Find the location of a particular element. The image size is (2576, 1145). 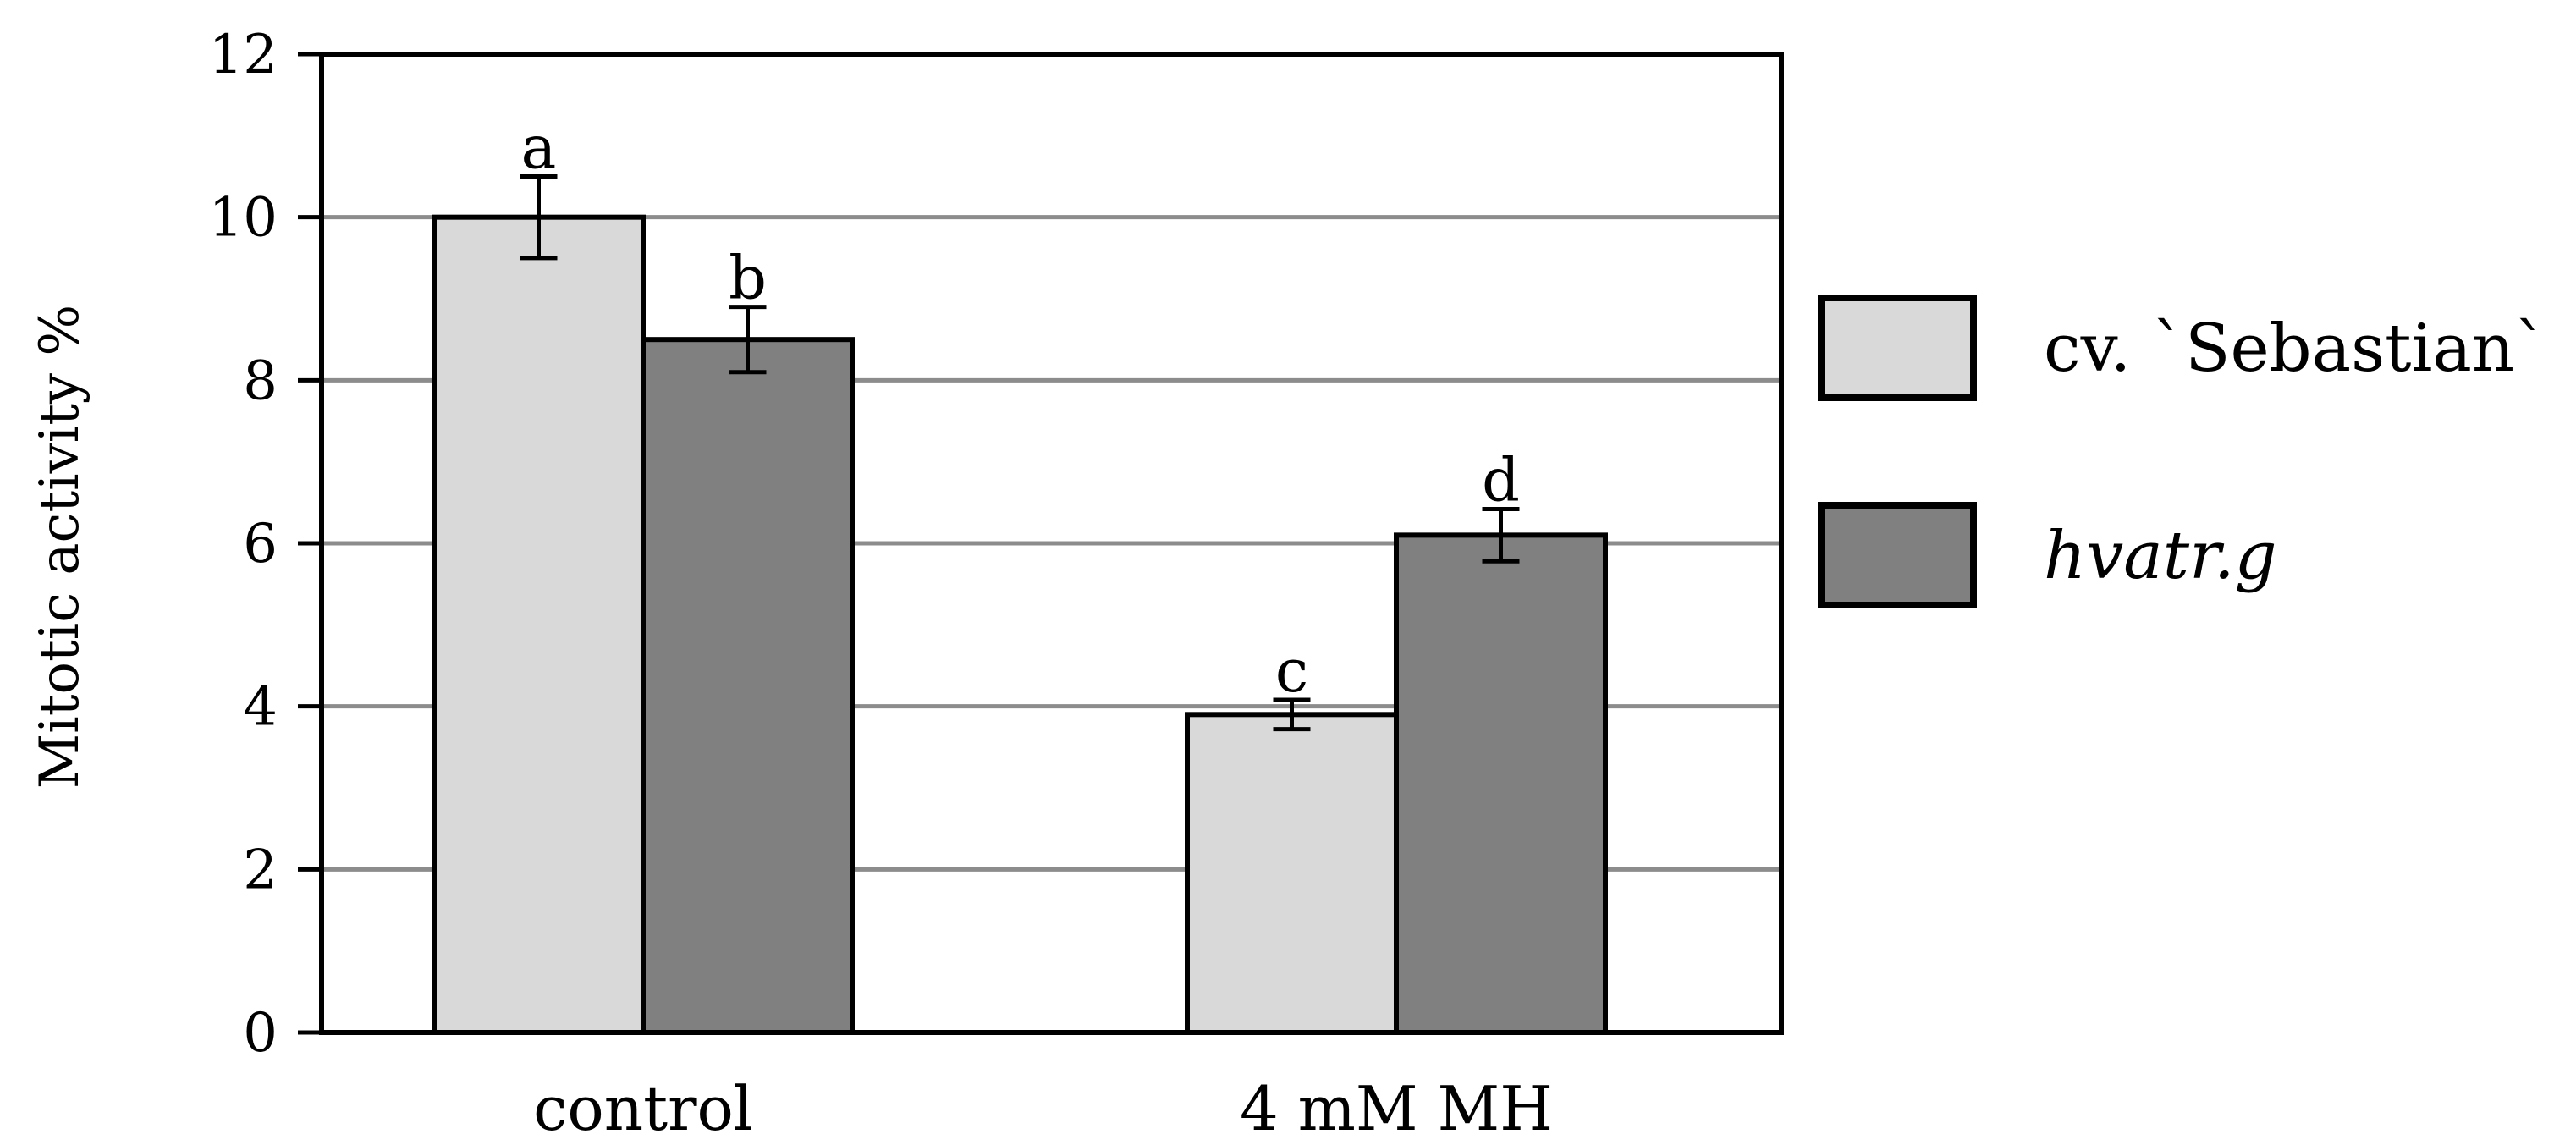

y-tick-label: 6 is located at coordinates (260, 544).